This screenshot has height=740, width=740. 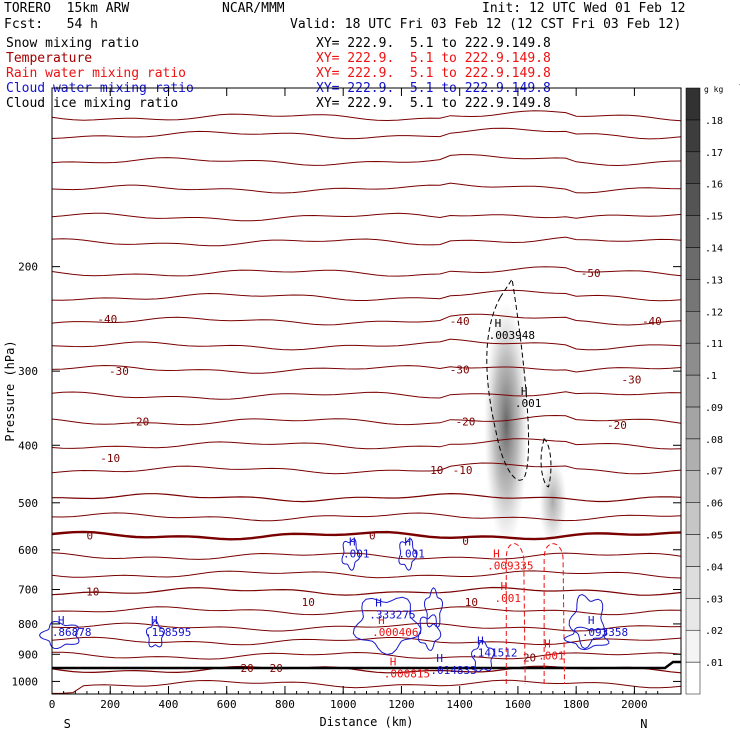 I want to click on x-tick-label: 1600, so click(x=518, y=704).